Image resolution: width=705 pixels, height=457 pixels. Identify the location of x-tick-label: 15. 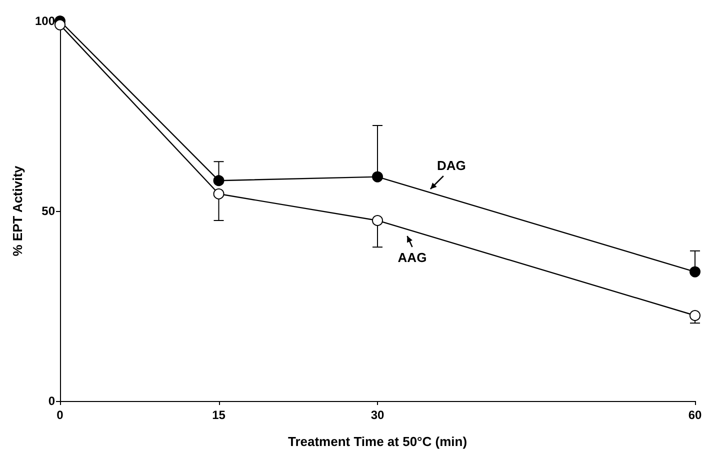
(219, 415).